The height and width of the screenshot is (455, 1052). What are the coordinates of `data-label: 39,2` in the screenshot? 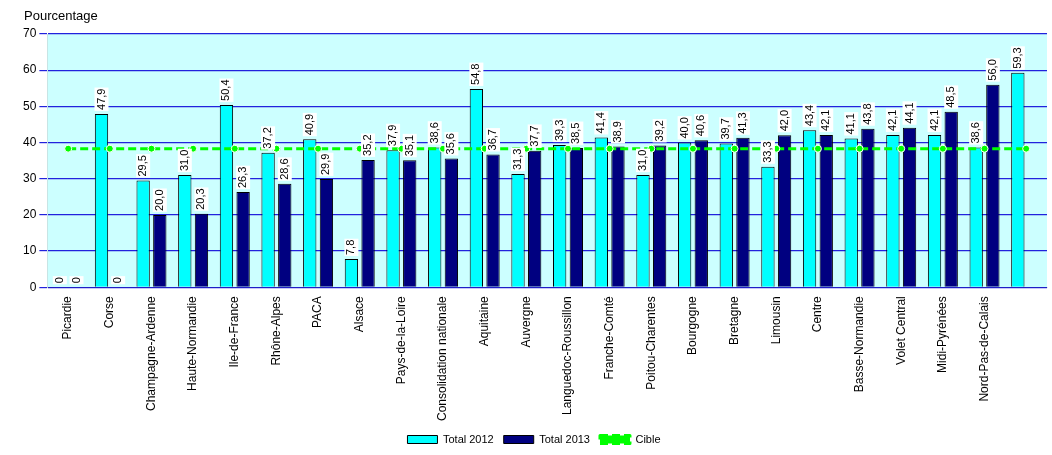 It's located at (658, 131).